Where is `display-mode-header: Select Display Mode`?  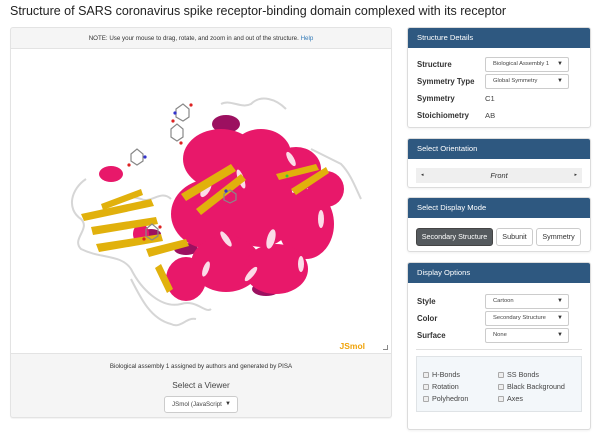
display-mode-header: Select Display Mode is located at coordinates (499, 208).